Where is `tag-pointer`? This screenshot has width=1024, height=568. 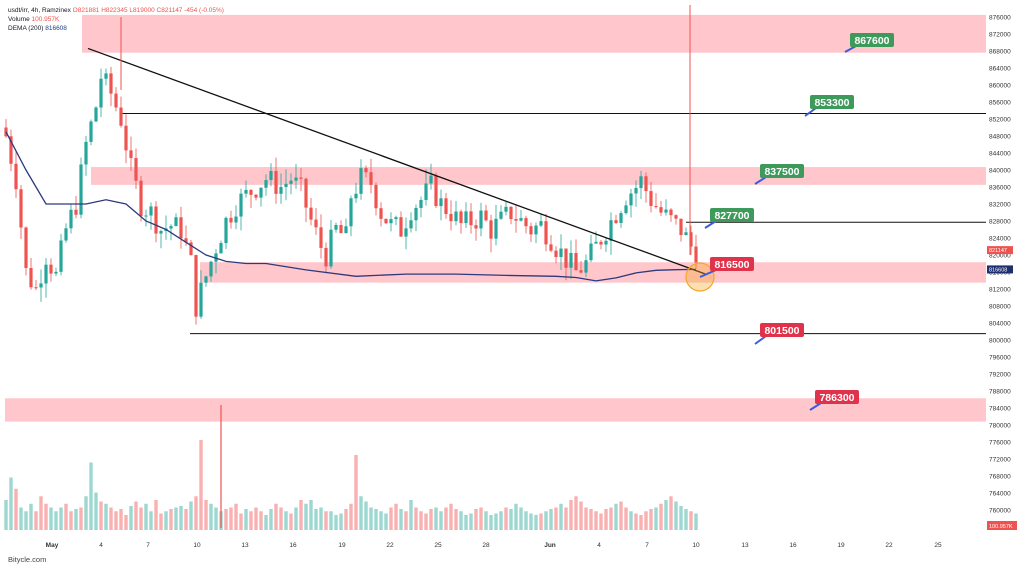
tag-pointer is located at coordinates (708, 273).